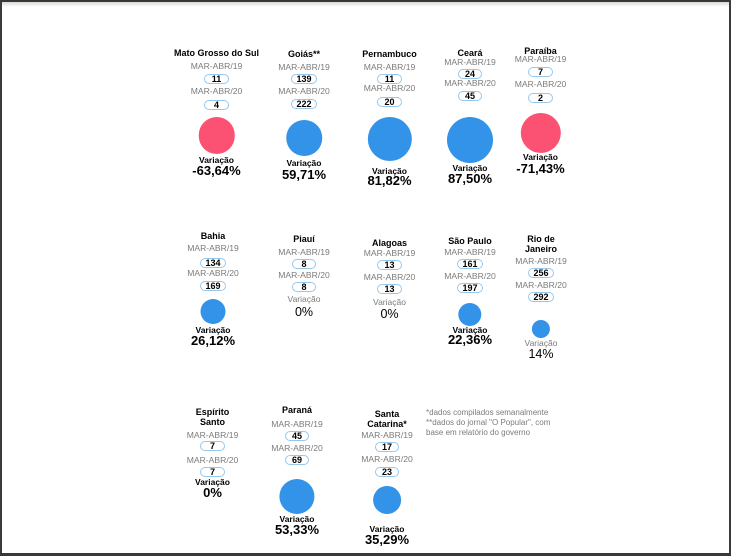 The image size is (731, 556). Describe the element at coordinates (470, 263) in the screenshot. I see `value-pill-2019: 161` at that location.